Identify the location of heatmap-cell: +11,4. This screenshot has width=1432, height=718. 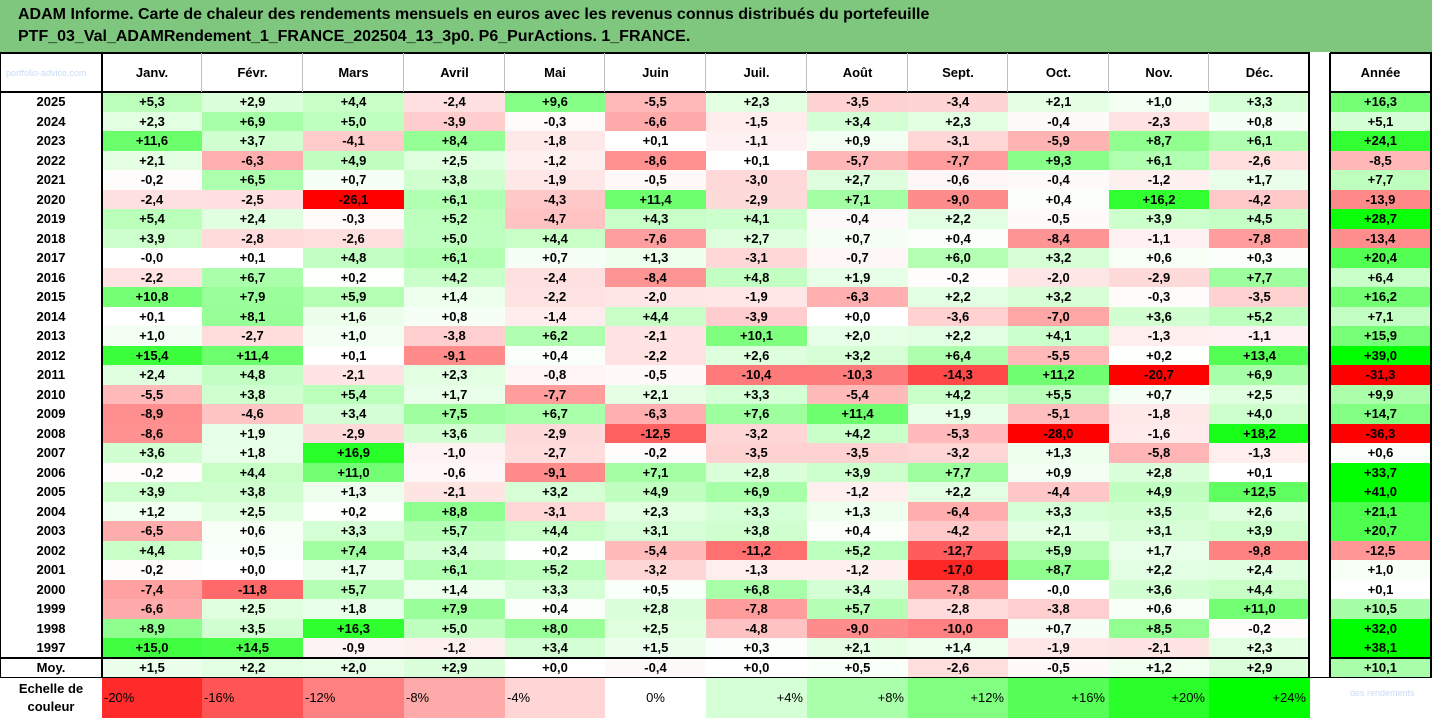
(857, 414).